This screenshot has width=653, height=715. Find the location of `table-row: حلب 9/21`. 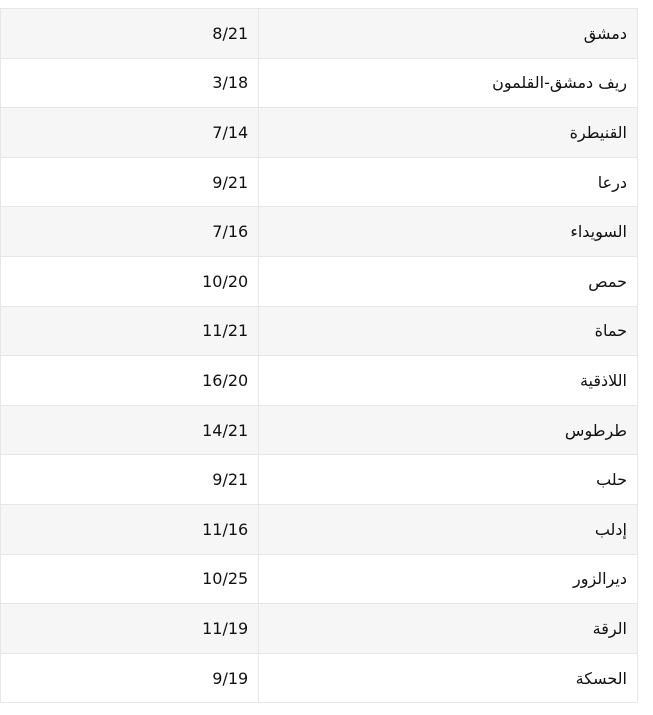

table-row: حلب 9/21 is located at coordinates (319, 479).